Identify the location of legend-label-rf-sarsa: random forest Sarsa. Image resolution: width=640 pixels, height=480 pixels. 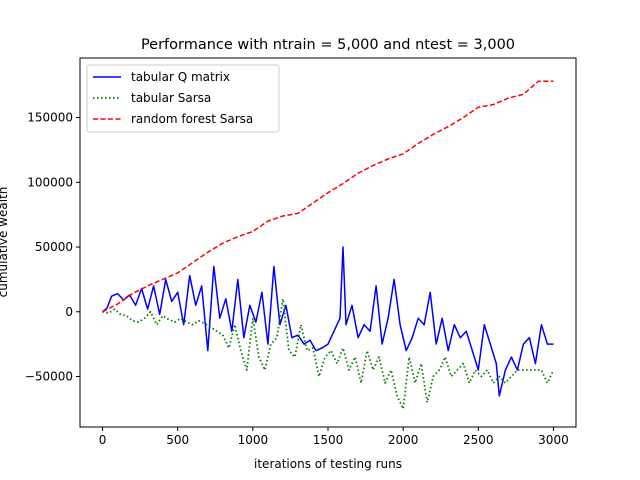
(192, 119).